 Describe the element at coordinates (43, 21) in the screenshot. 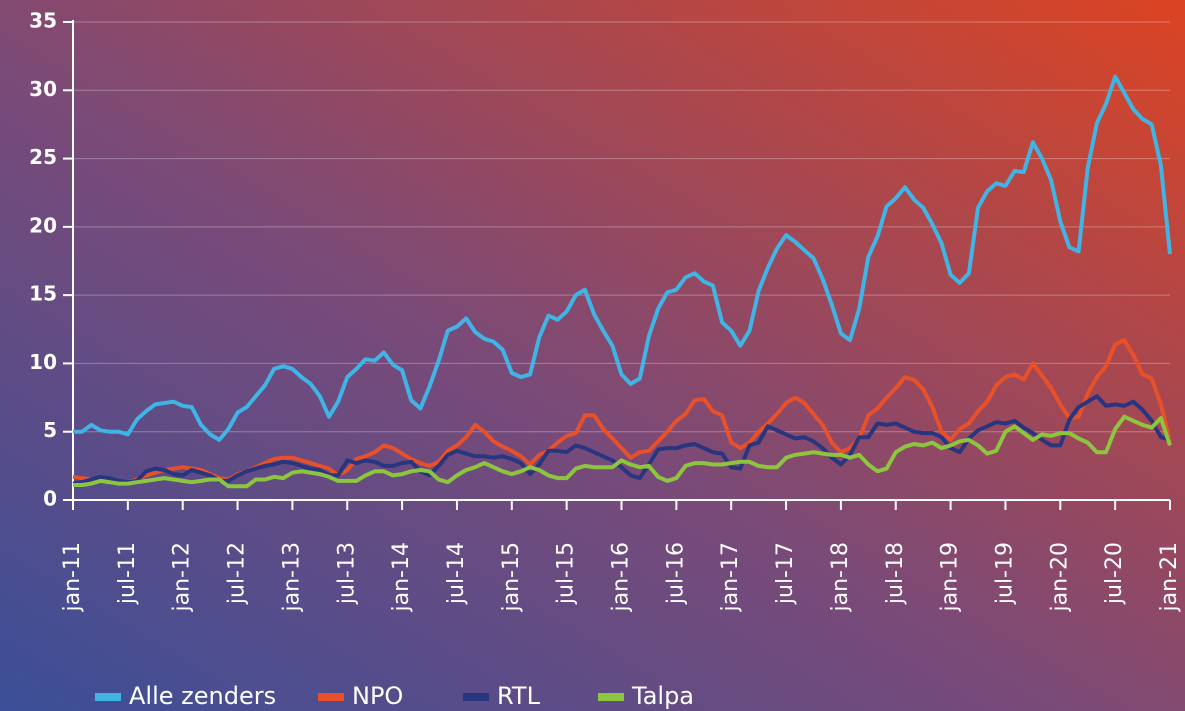

I see `y-tick-label: 35` at that location.